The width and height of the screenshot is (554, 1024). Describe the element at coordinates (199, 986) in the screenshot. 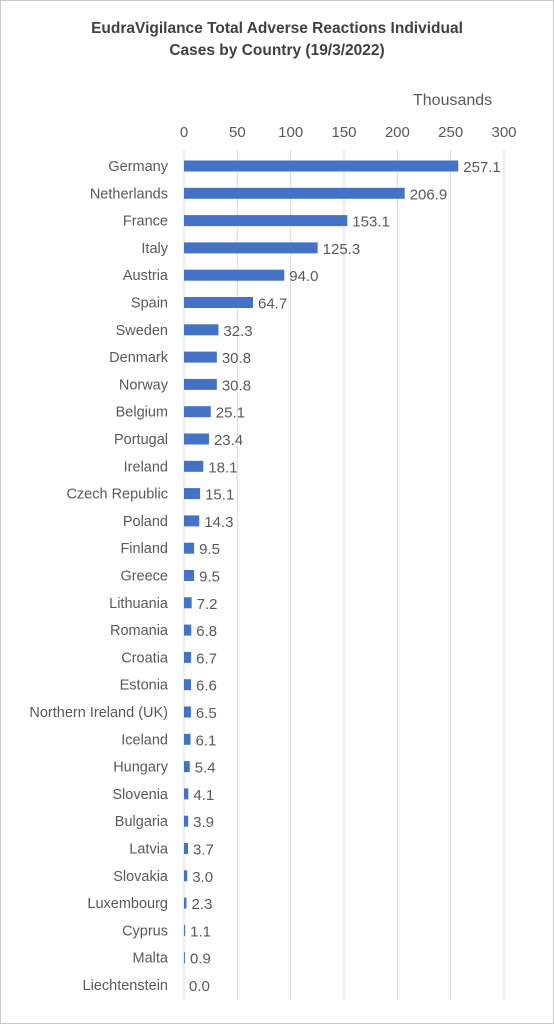

I see `value-label: 0.0` at that location.